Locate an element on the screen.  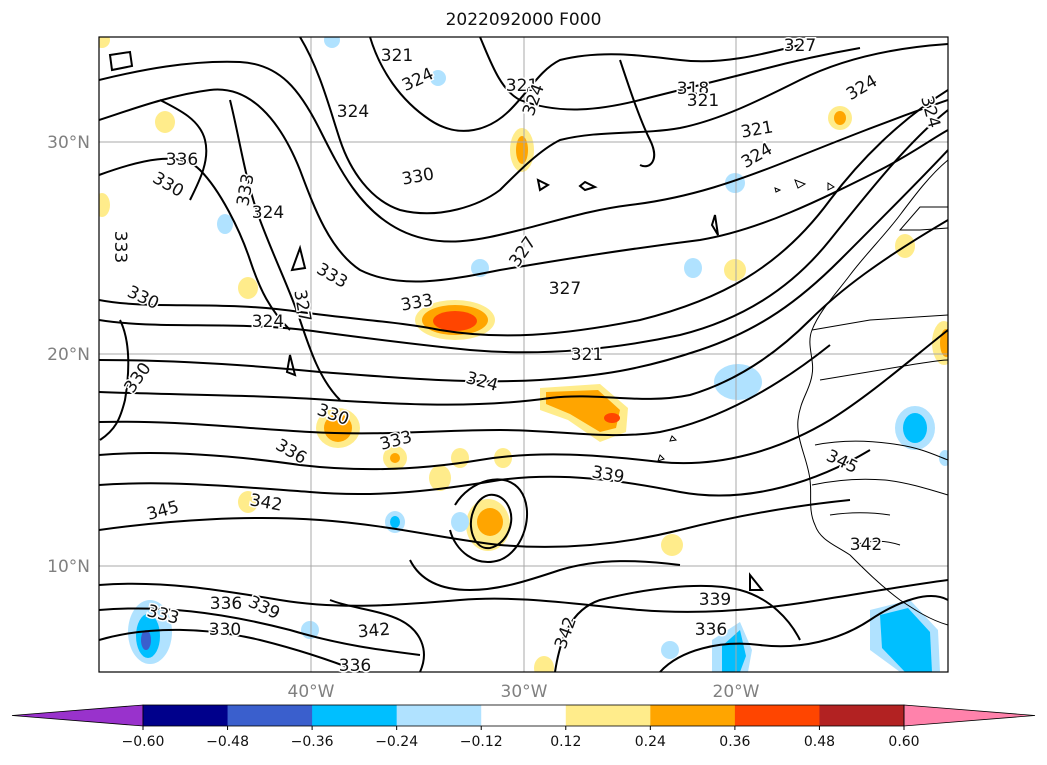
colorbar-tick-label: −0.60 is located at coordinates (143, 742).